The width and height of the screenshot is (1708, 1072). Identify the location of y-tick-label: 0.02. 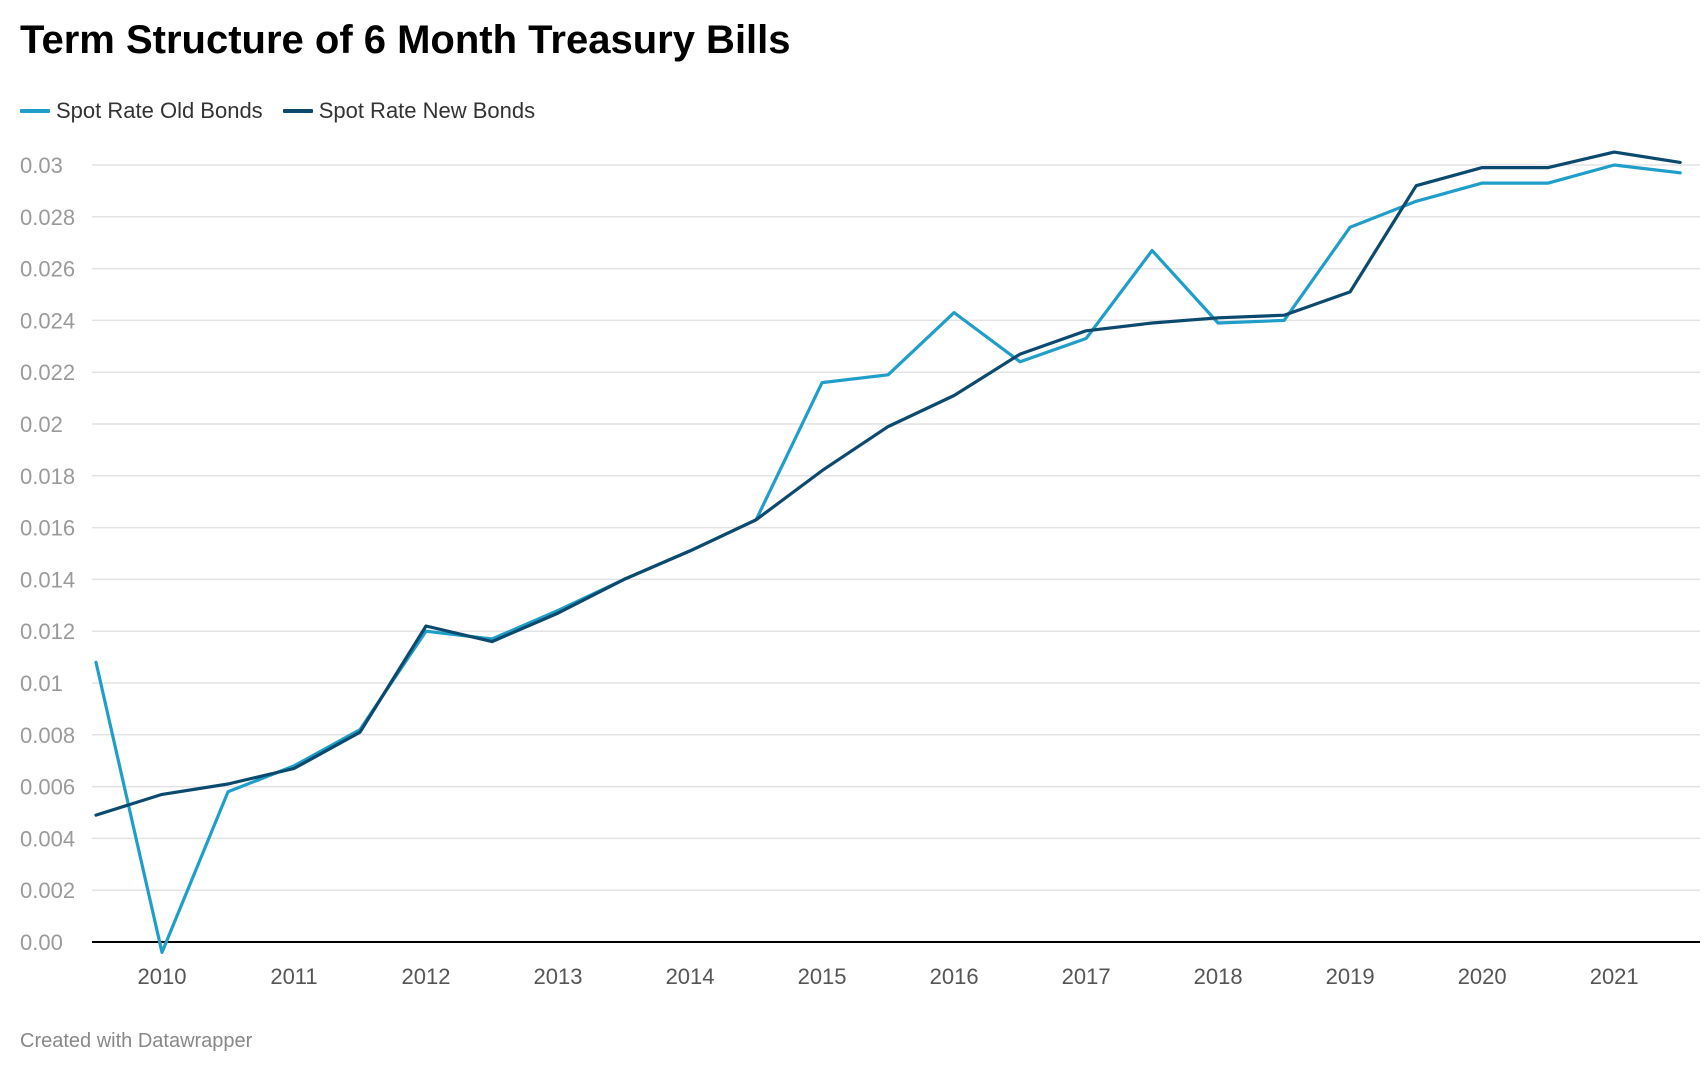
(41, 424).